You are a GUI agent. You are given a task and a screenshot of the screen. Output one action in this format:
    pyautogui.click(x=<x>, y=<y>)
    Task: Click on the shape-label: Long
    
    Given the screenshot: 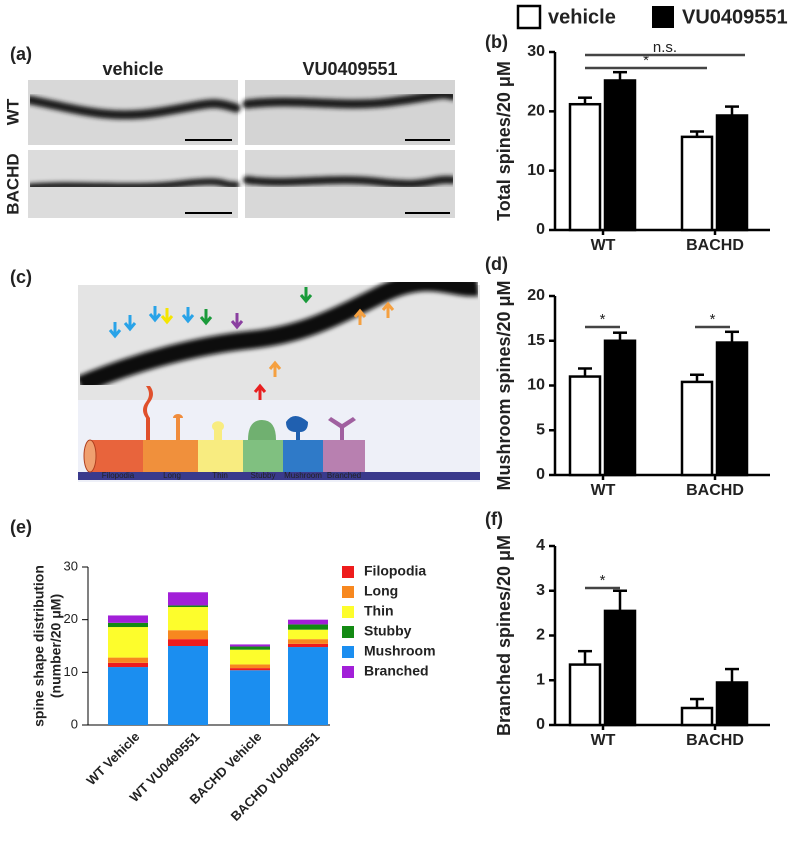 What is the action you would take?
    pyautogui.click(x=172, y=475)
    